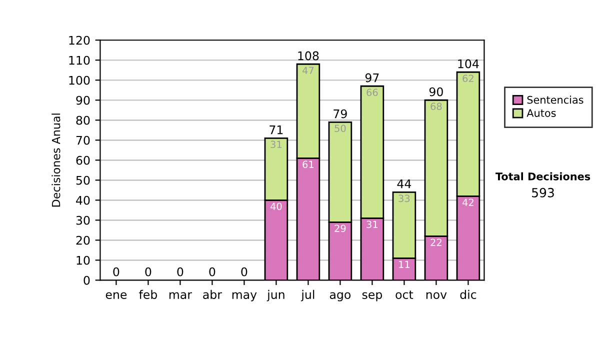  I want to click on x-tick-label: mar, so click(180, 296).